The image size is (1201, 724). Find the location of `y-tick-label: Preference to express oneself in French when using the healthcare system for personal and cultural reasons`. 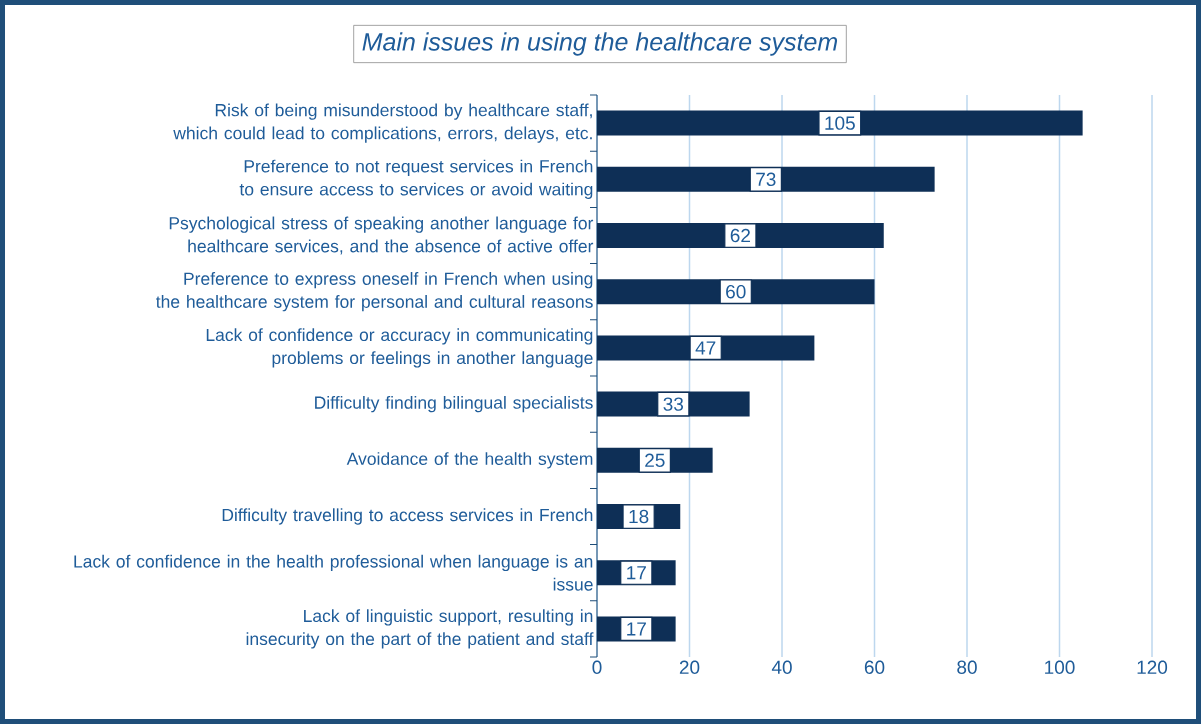

y-tick-label: Preference to express oneself in French when using the healthcare system for personal and cultural reasons is located at coordinates (374, 292).